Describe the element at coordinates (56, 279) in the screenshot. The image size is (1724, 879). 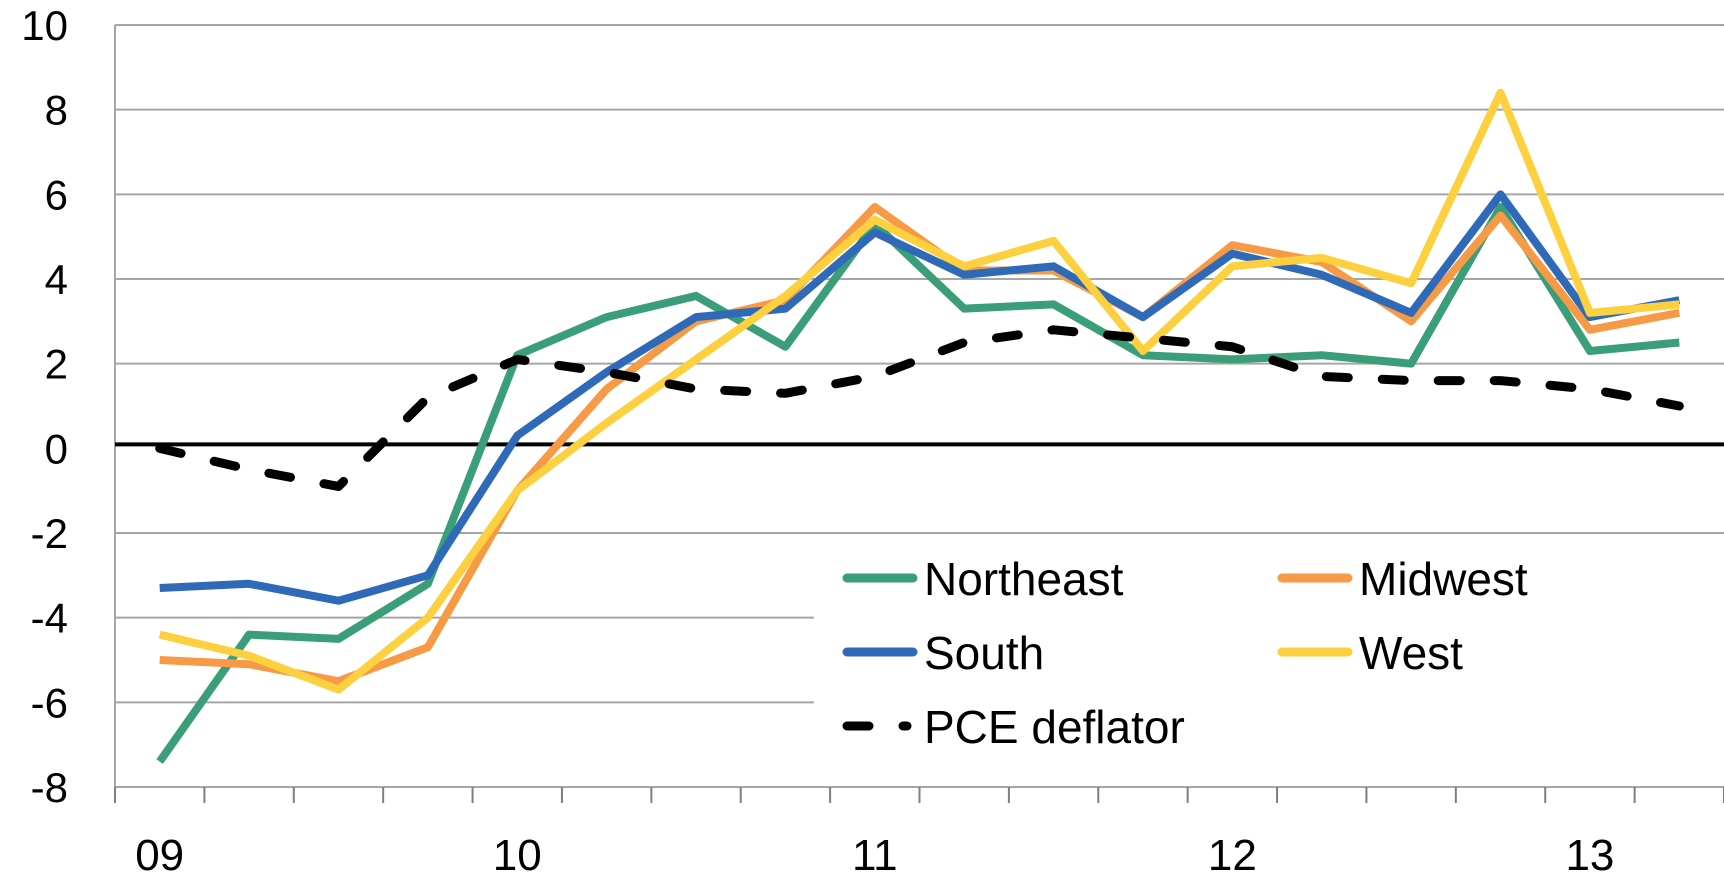
I see `y-tick-label: 4` at that location.